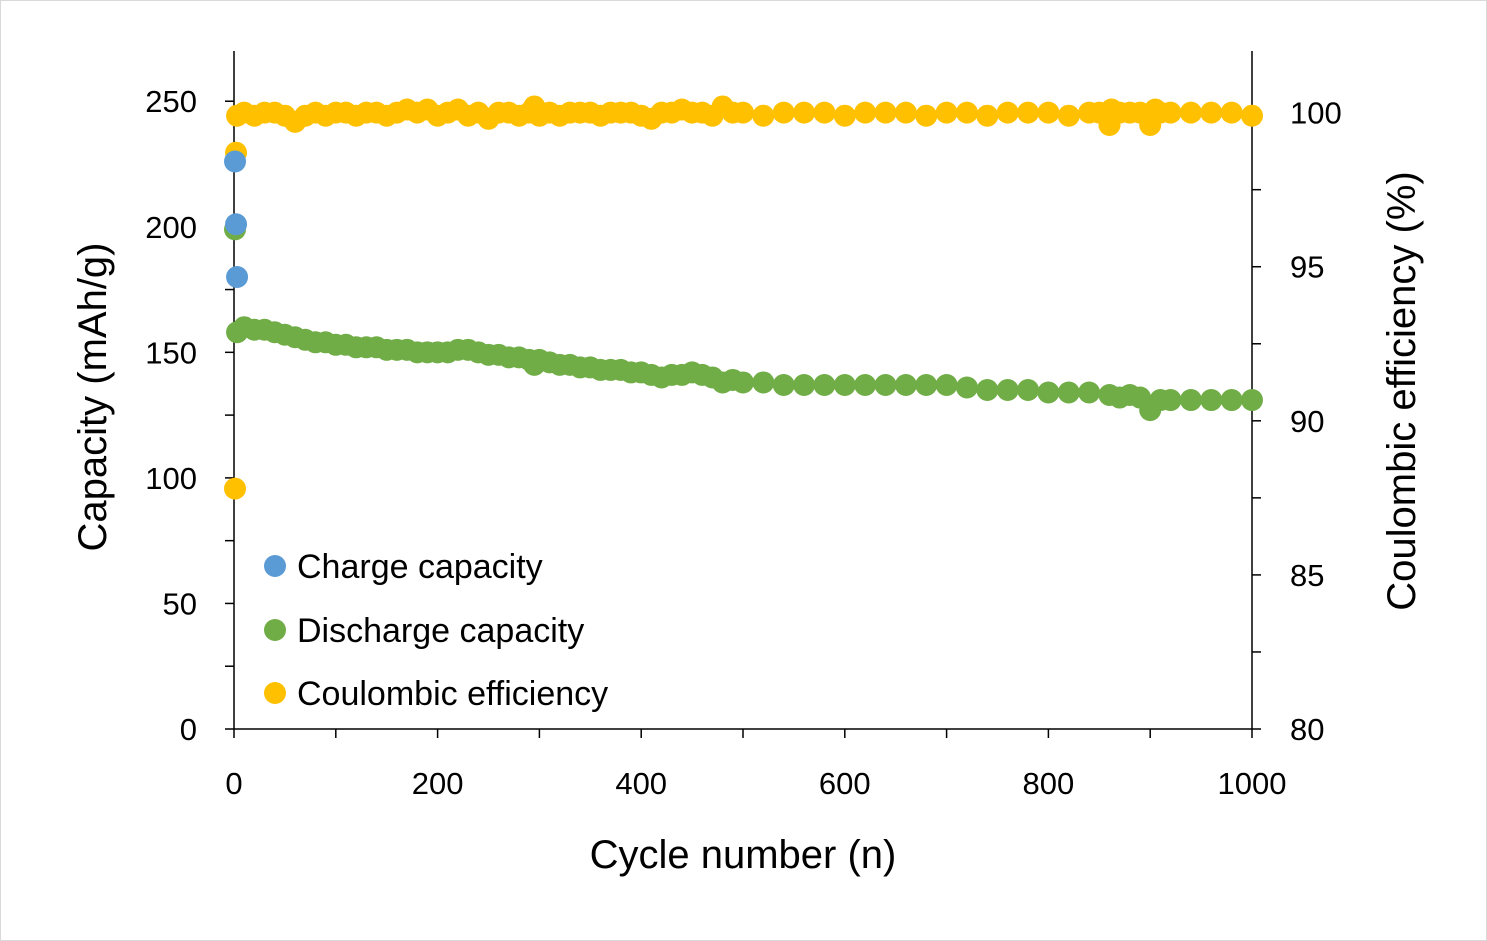 The image size is (1487, 941). Describe the element at coordinates (233, 783) in the screenshot. I see `x-tick-label: 0` at that location.